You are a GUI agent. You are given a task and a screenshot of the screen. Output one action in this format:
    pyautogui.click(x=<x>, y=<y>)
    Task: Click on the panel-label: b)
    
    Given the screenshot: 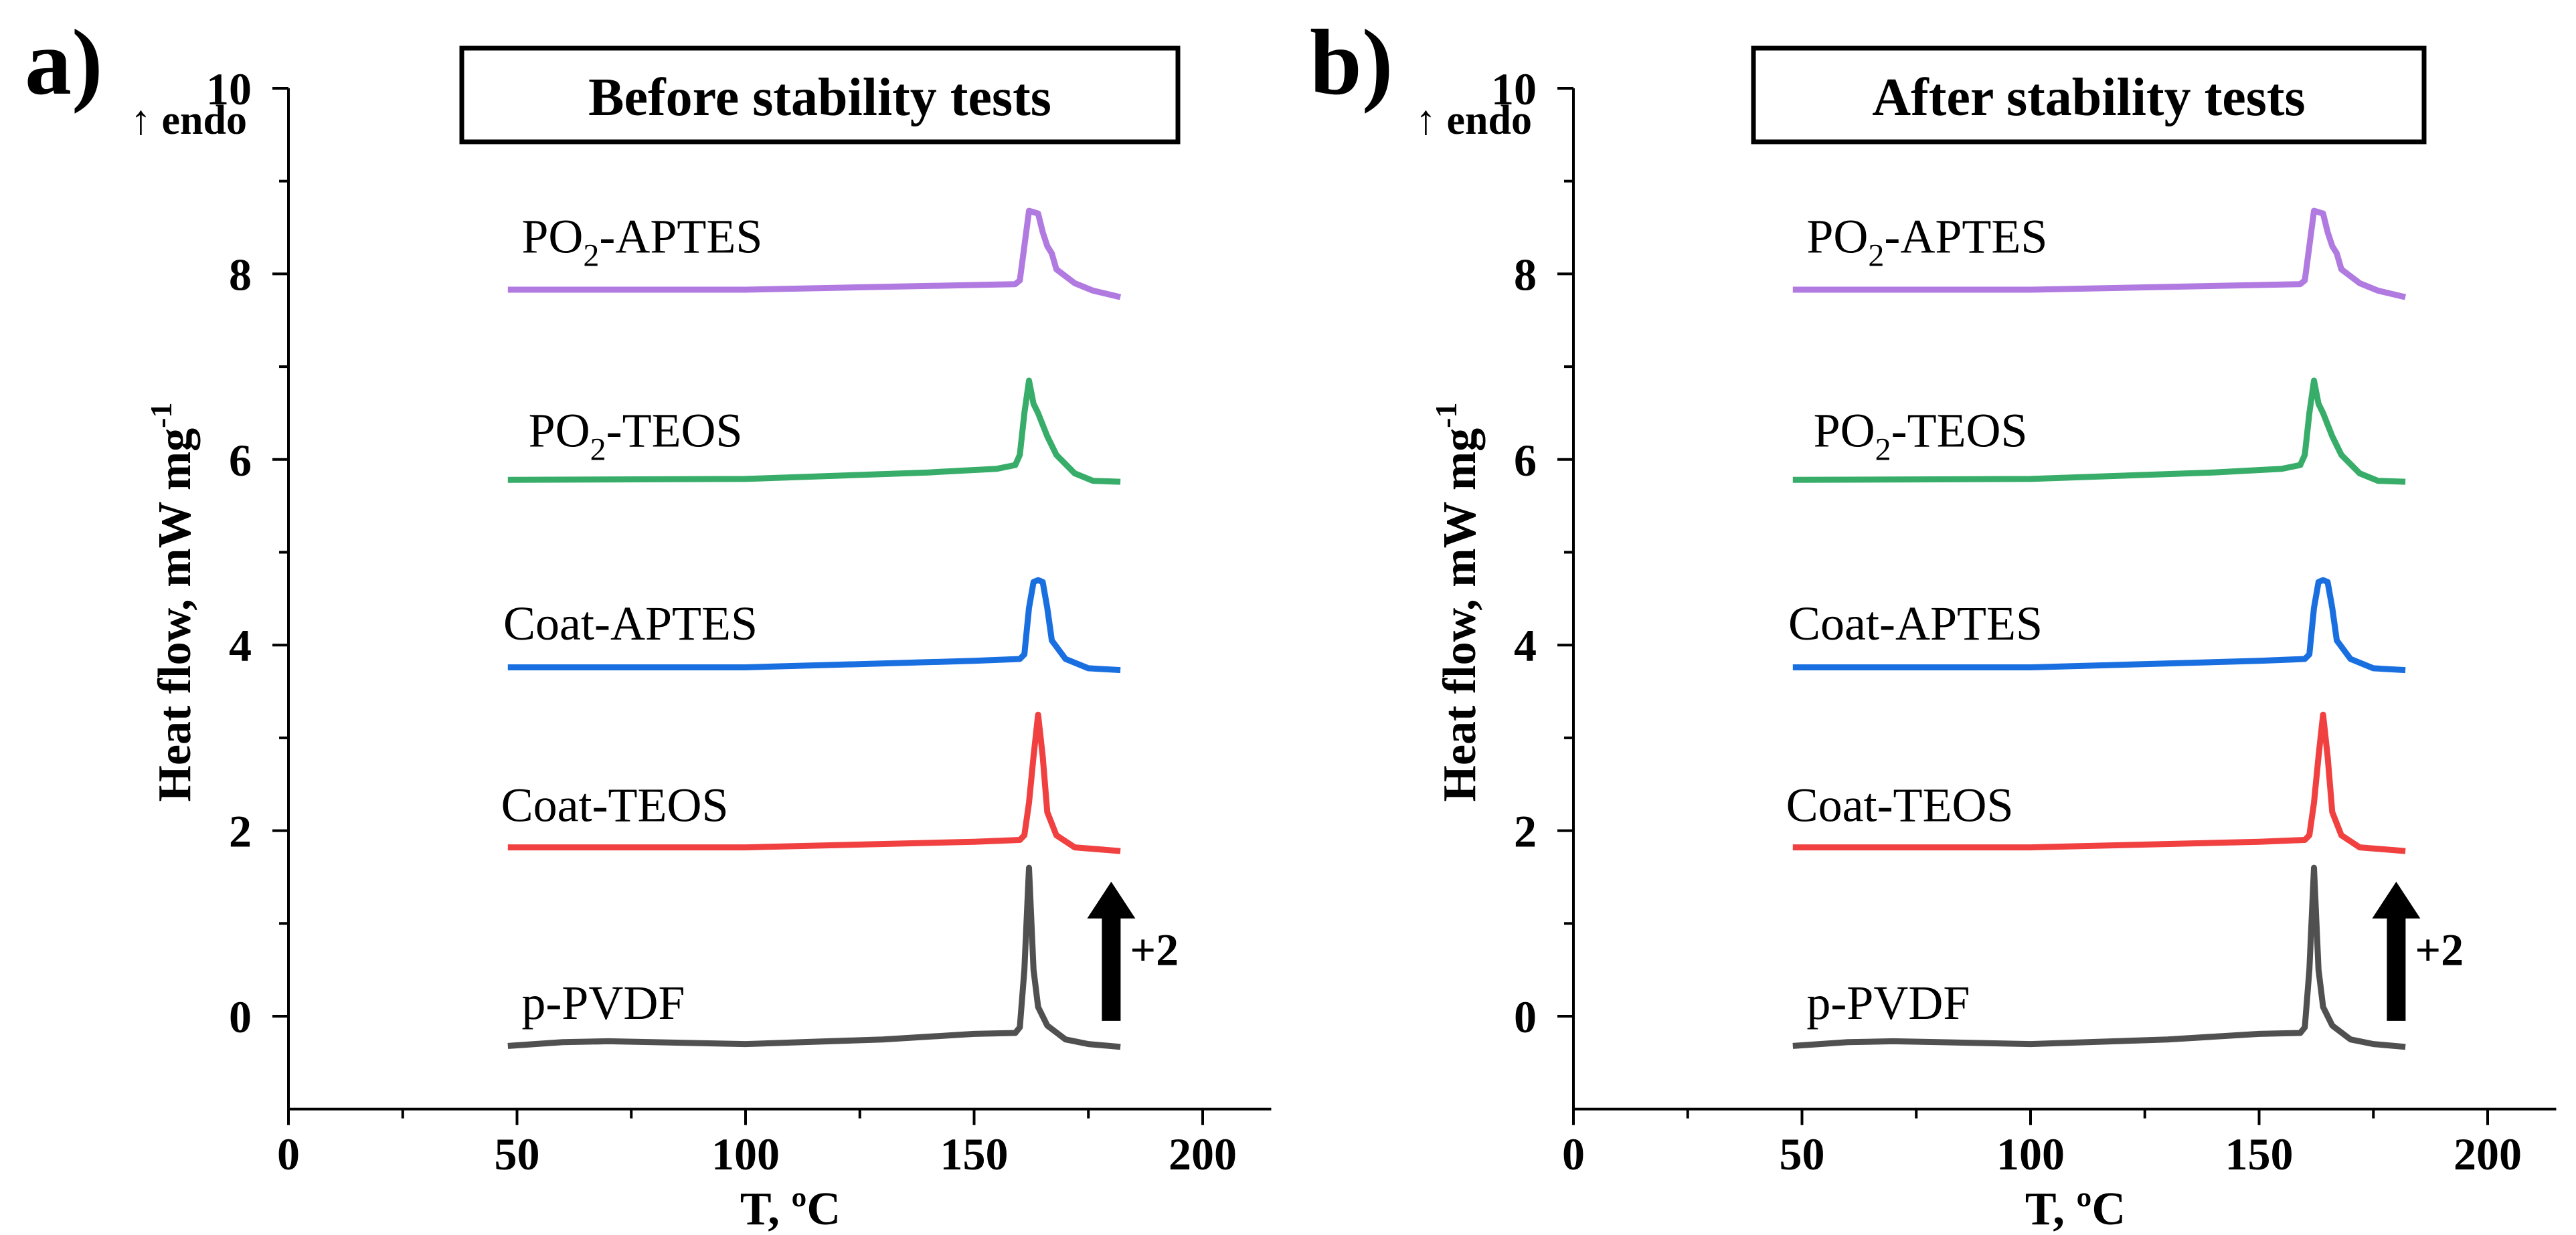 What is the action you would take?
    pyautogui.click(x=1351, y=62)
    